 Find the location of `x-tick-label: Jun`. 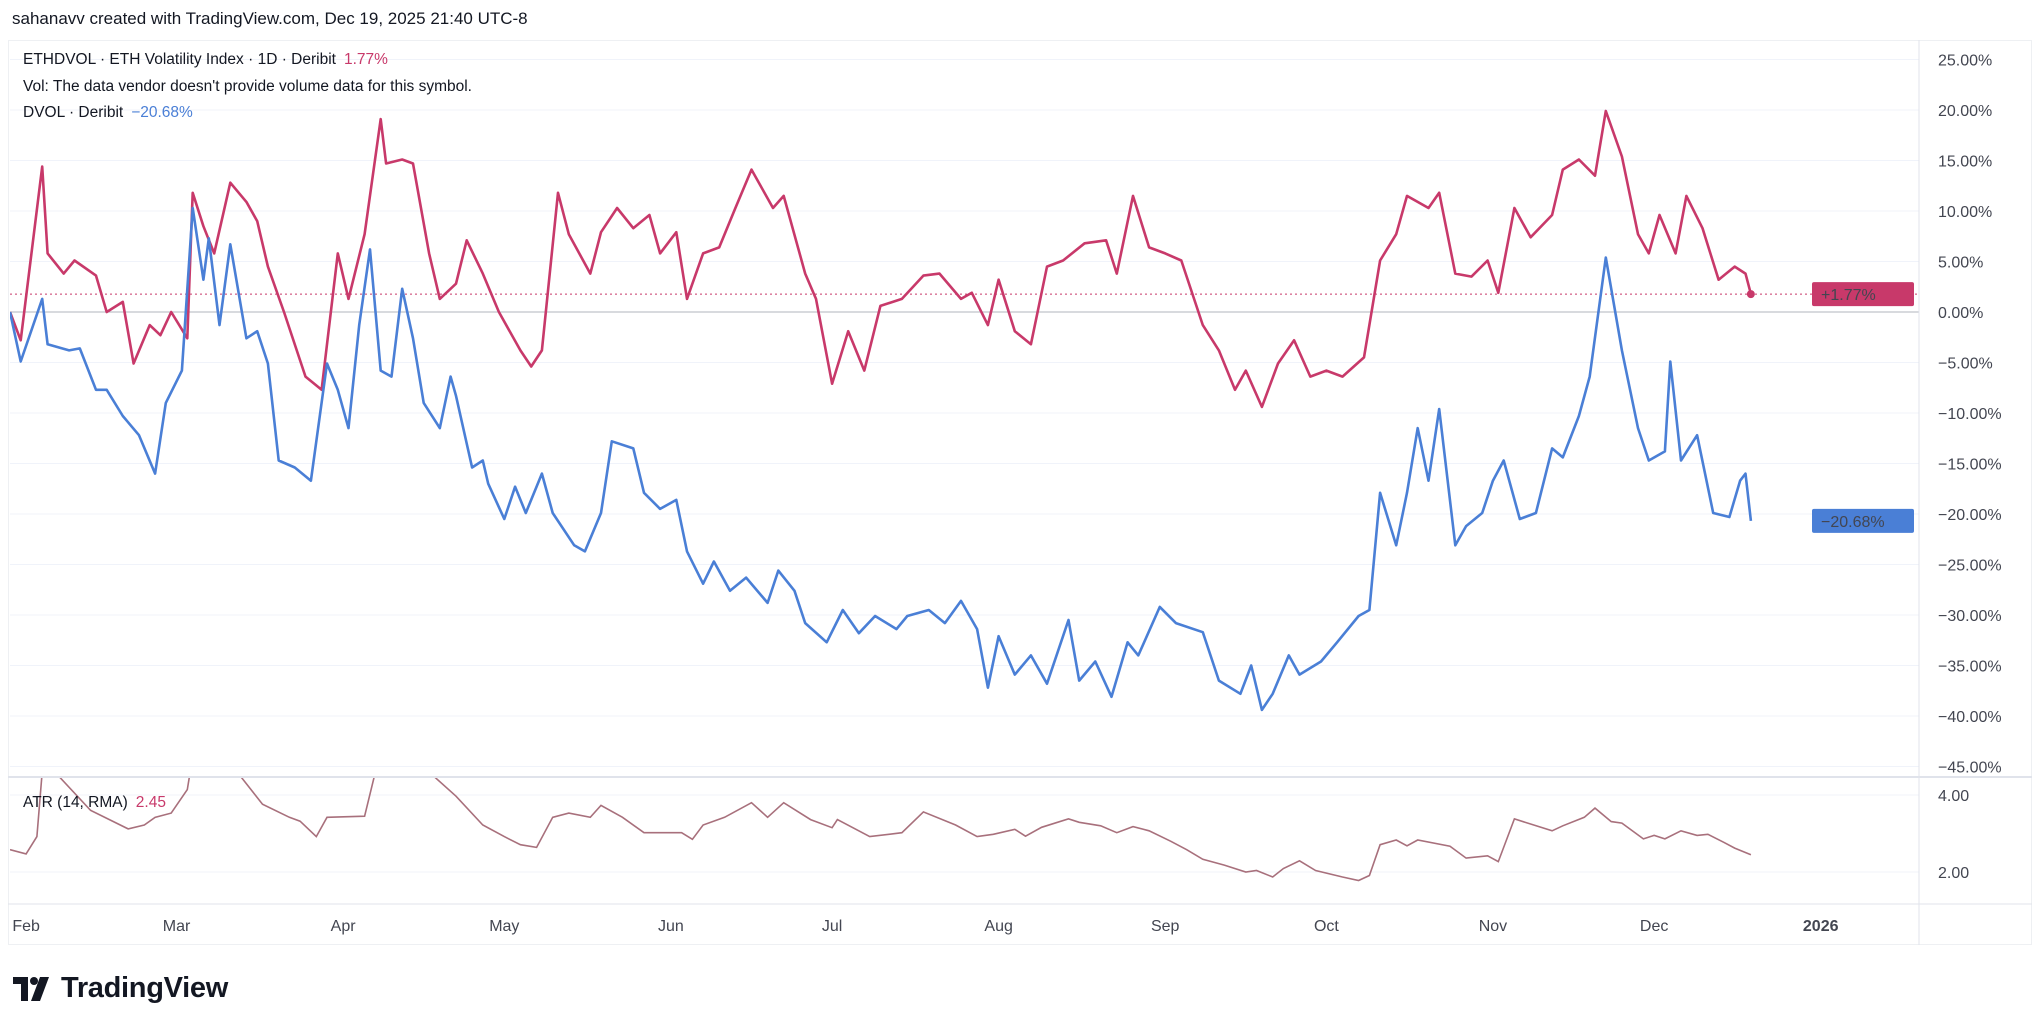

x-tick-label: Jun is located at coordinates (671, 926).